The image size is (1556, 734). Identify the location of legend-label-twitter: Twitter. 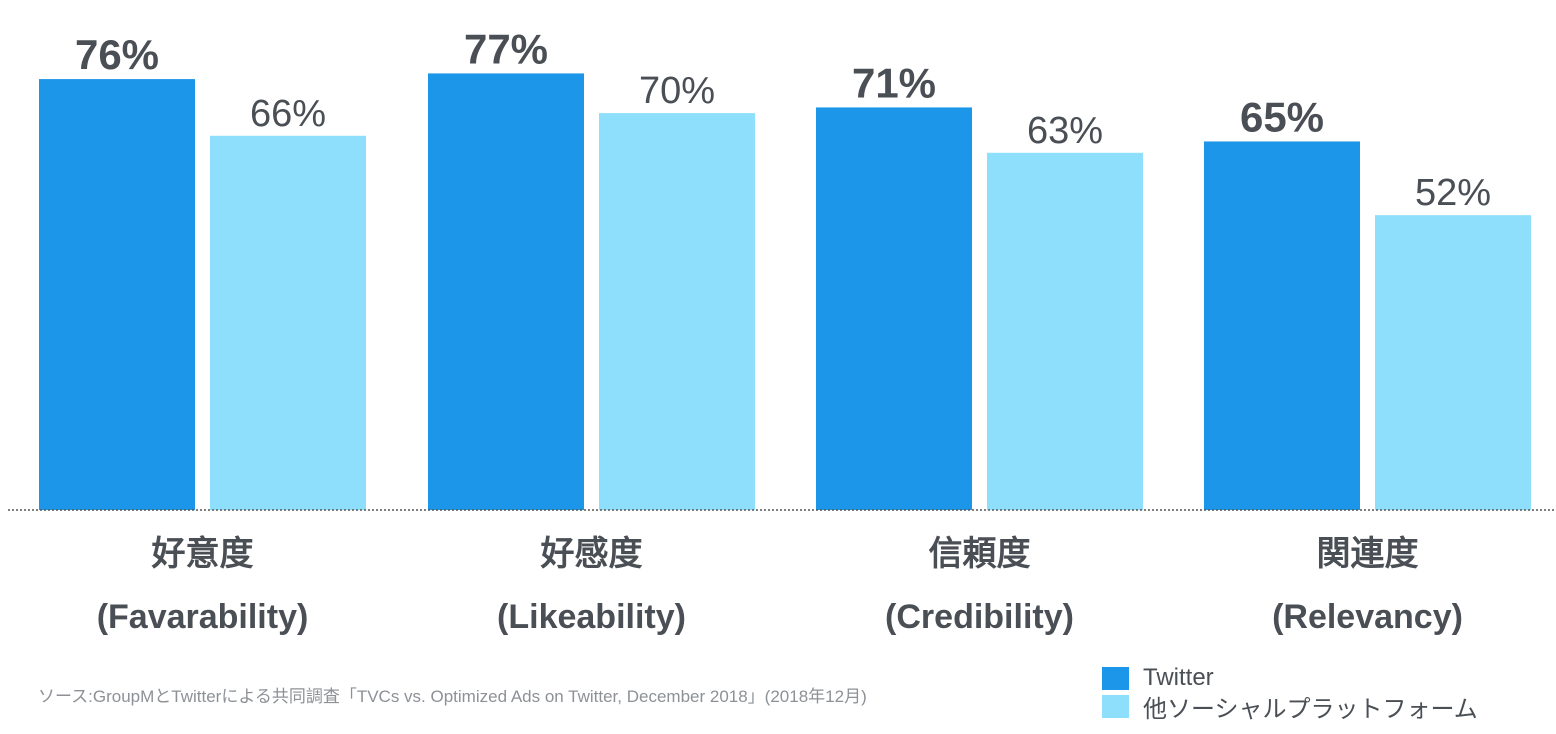
(1178, 677).